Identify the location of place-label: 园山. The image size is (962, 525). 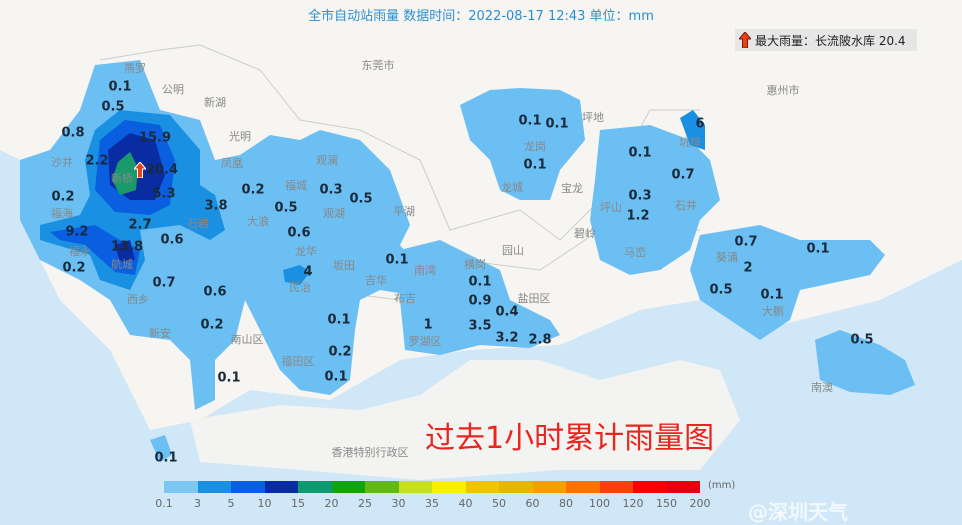
(513, 250).